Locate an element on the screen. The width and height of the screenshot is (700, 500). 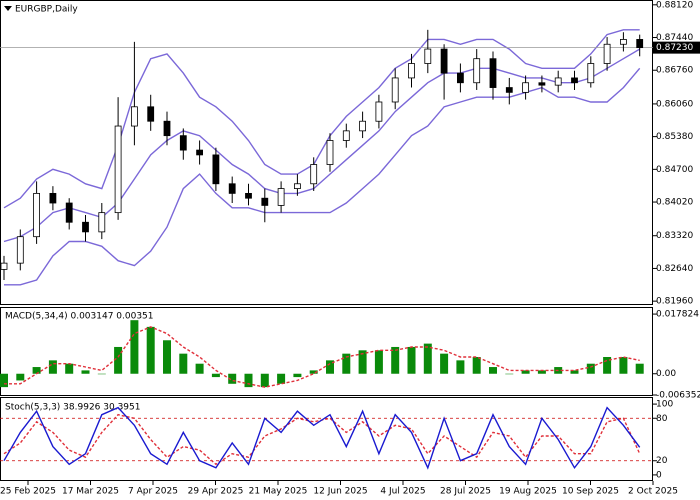
y-tick-label: 0.86760 is located at coordinates (674, 71).